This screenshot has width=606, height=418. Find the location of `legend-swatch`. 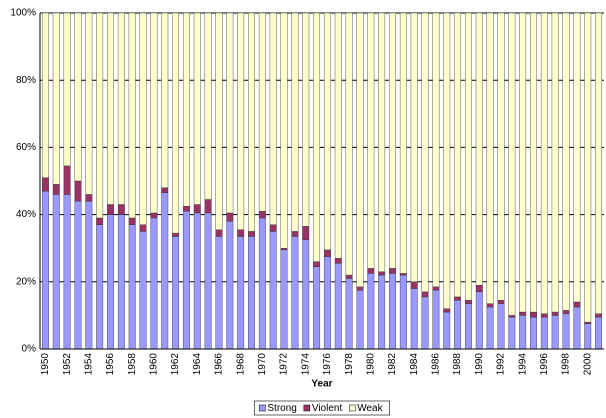

legend-swatch is located at coordinates (352, 408).